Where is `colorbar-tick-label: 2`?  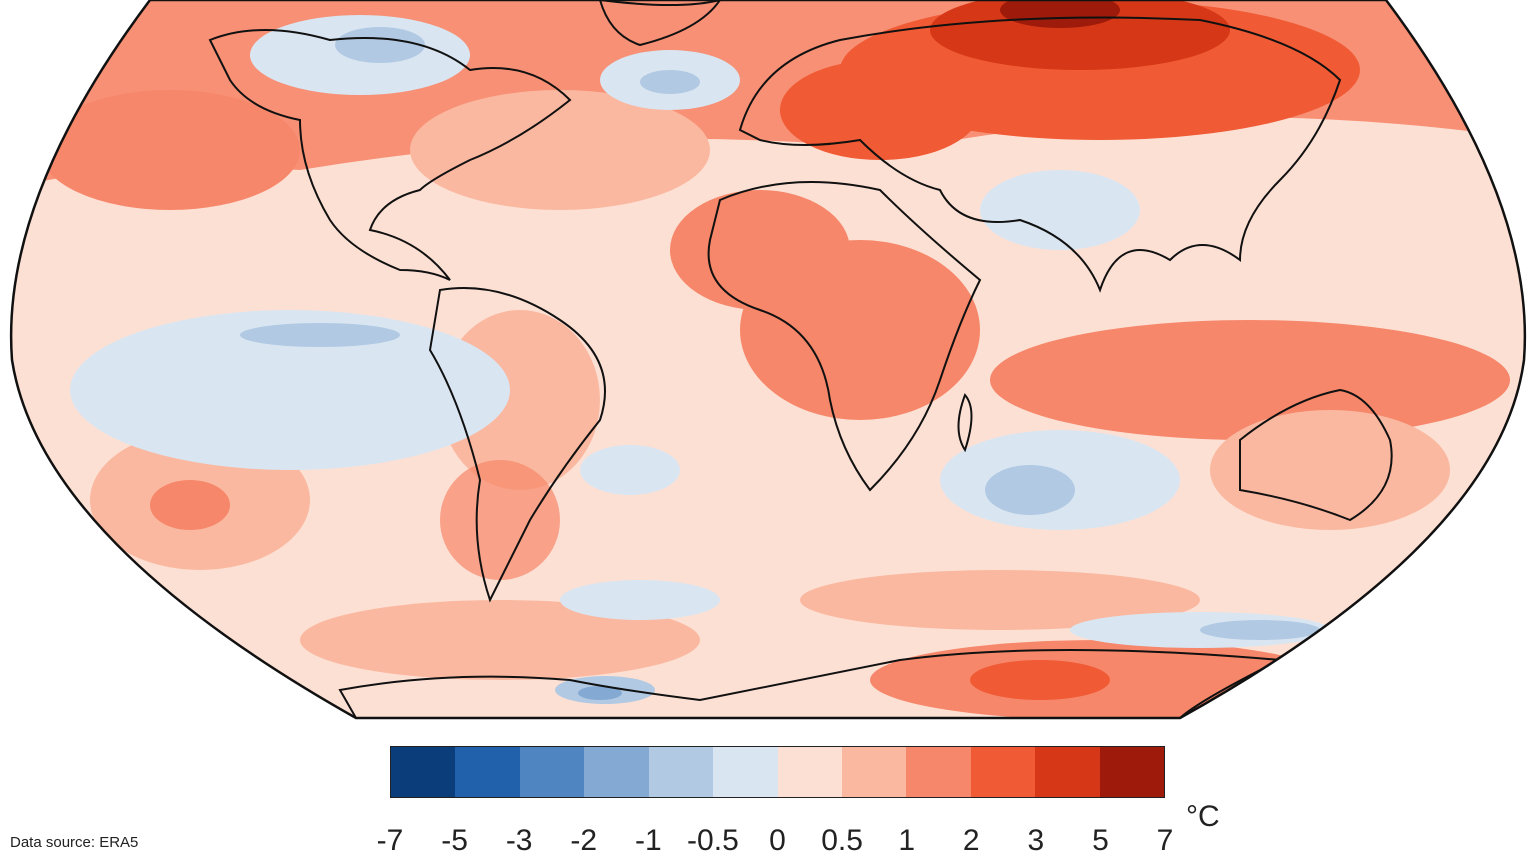
colorbar-tick-label: 2 is located at coordinates (971, 840).